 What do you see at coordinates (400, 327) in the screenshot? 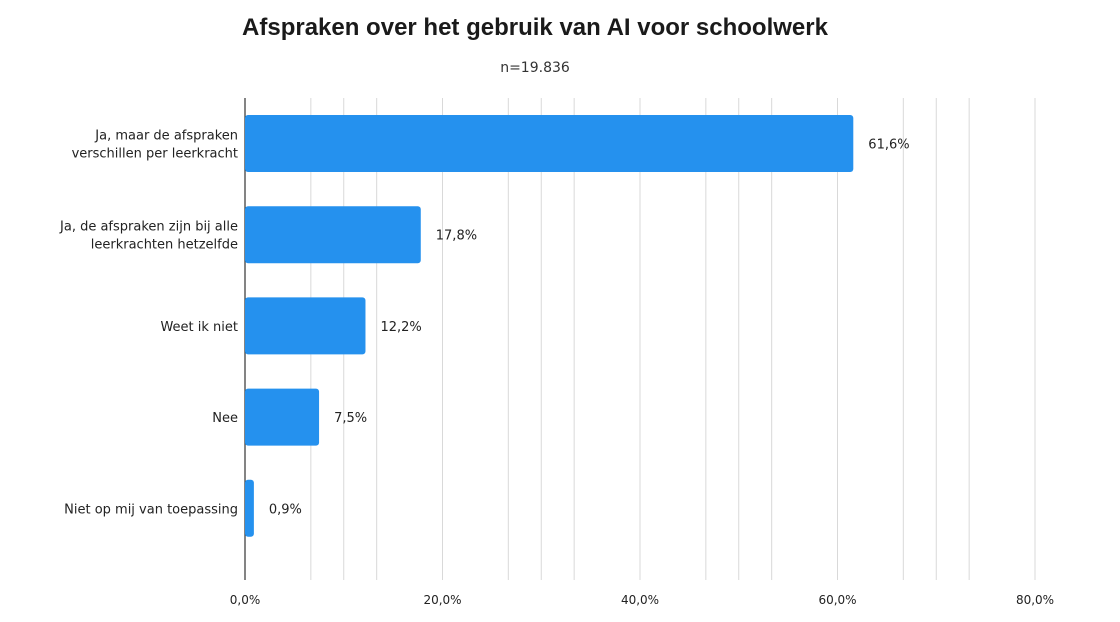
I see `data-label: 12,2%` at bounding box center [400, 327].